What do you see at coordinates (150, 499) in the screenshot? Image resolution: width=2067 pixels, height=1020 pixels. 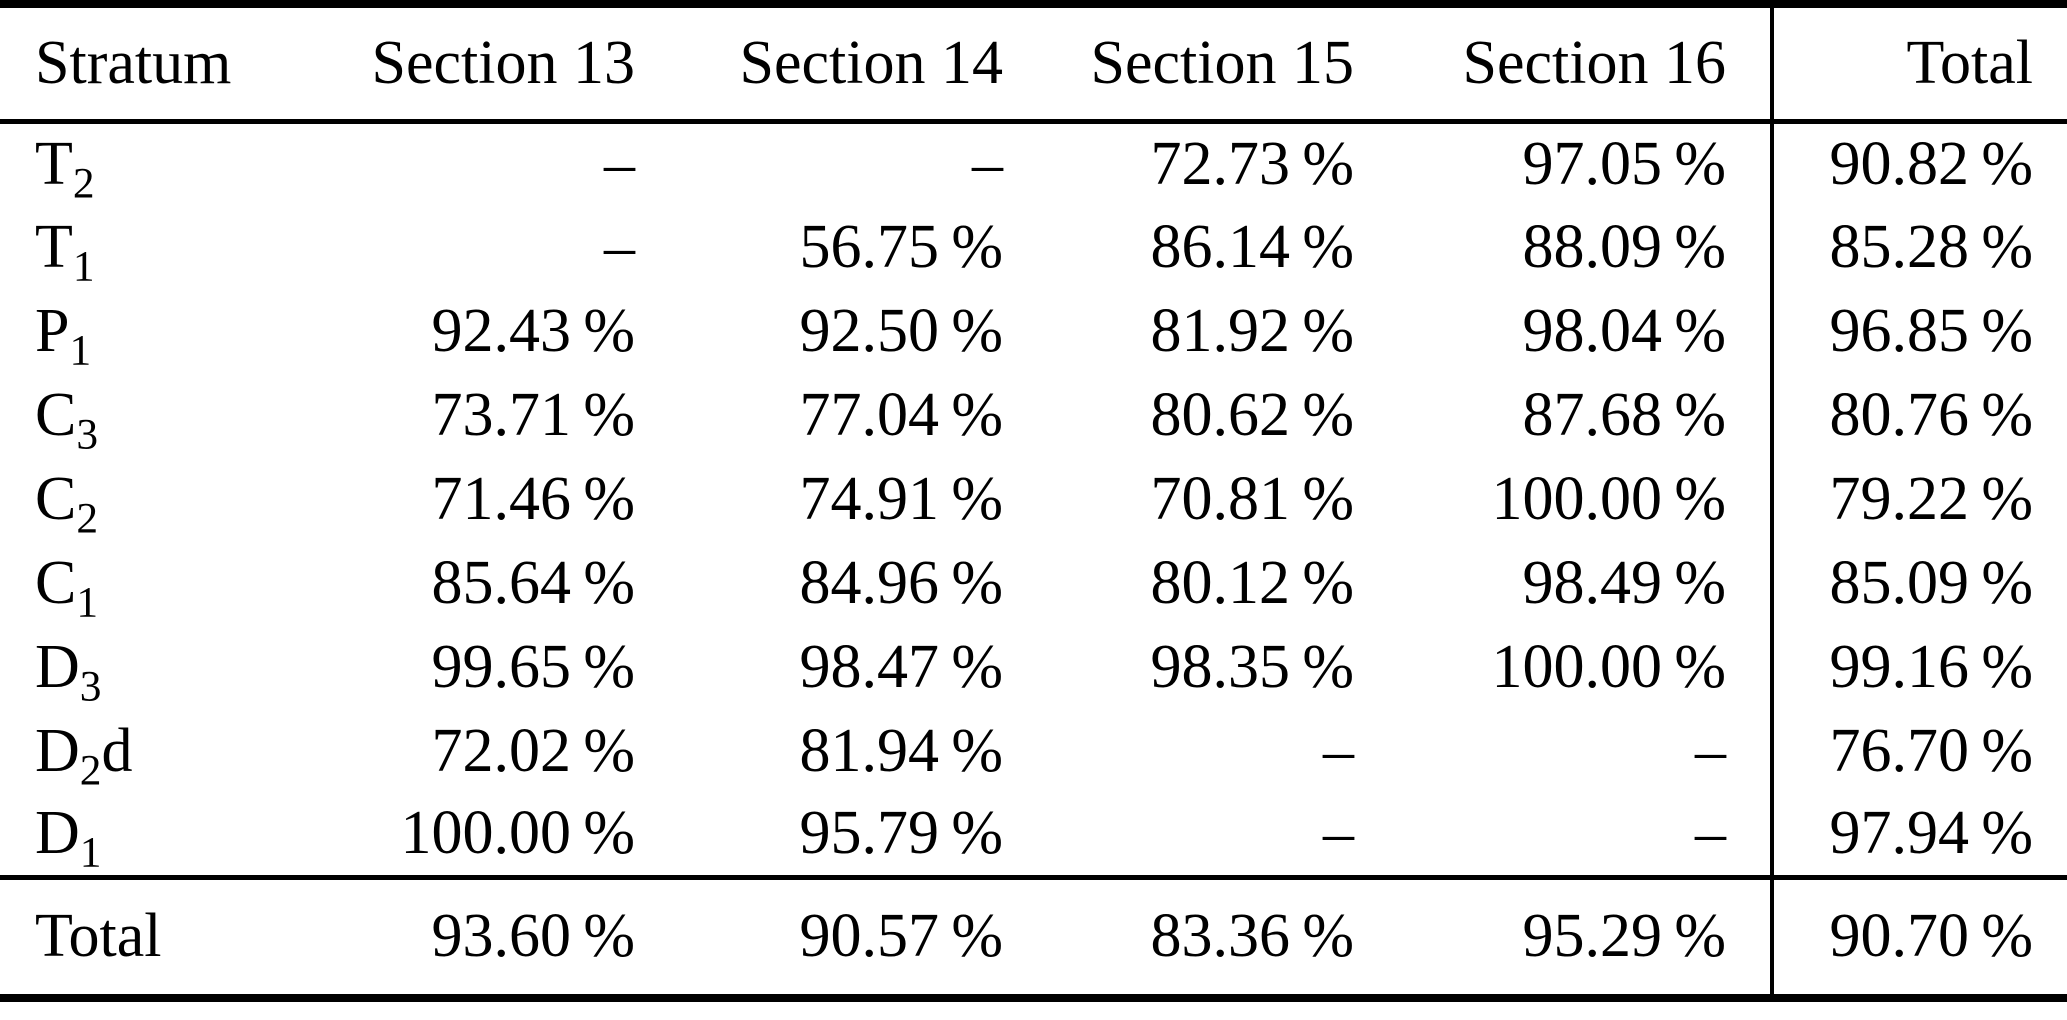 I see `stratum-cell: C2` at bounding box center [150, 499].